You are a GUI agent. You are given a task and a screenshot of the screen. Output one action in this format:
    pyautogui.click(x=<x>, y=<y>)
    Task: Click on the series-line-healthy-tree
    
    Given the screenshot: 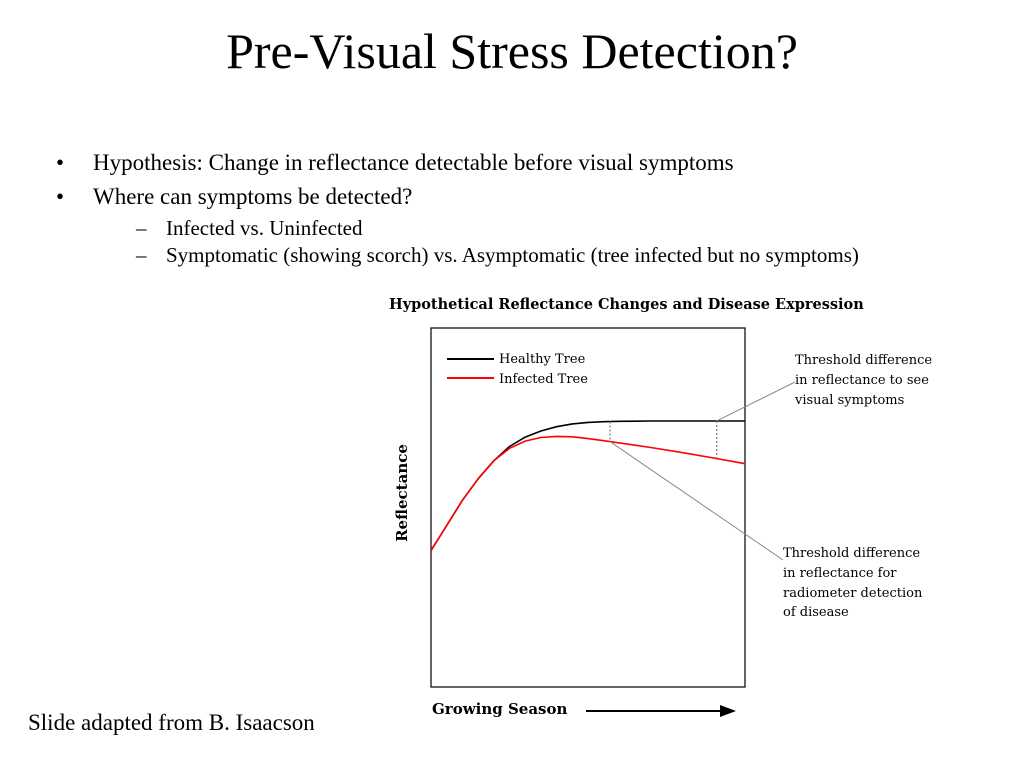 What is the action you would take?
    pyautogui.click(x=587, y=486)
    